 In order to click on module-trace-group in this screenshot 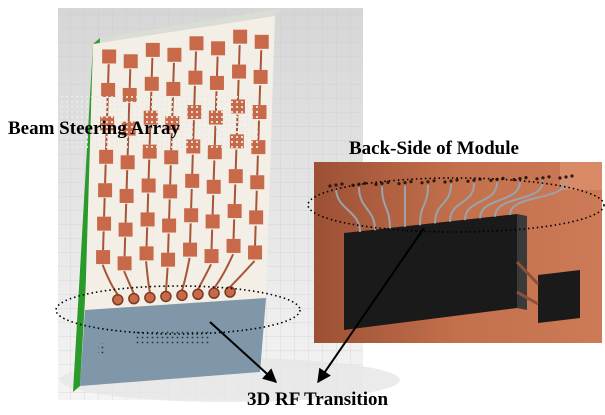, I will do `click(451, 203)`.